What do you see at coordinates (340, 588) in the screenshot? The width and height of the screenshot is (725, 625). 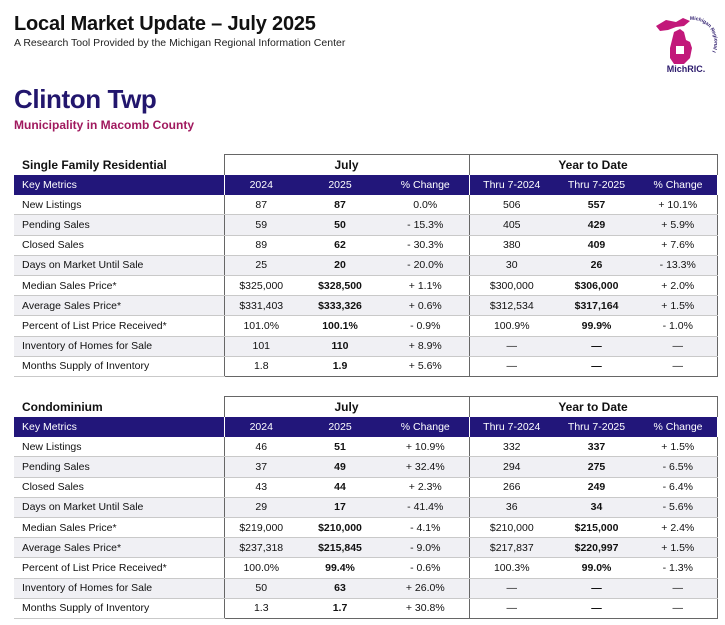 I see `cell-2025: 63` at bounding box center [340, 588].